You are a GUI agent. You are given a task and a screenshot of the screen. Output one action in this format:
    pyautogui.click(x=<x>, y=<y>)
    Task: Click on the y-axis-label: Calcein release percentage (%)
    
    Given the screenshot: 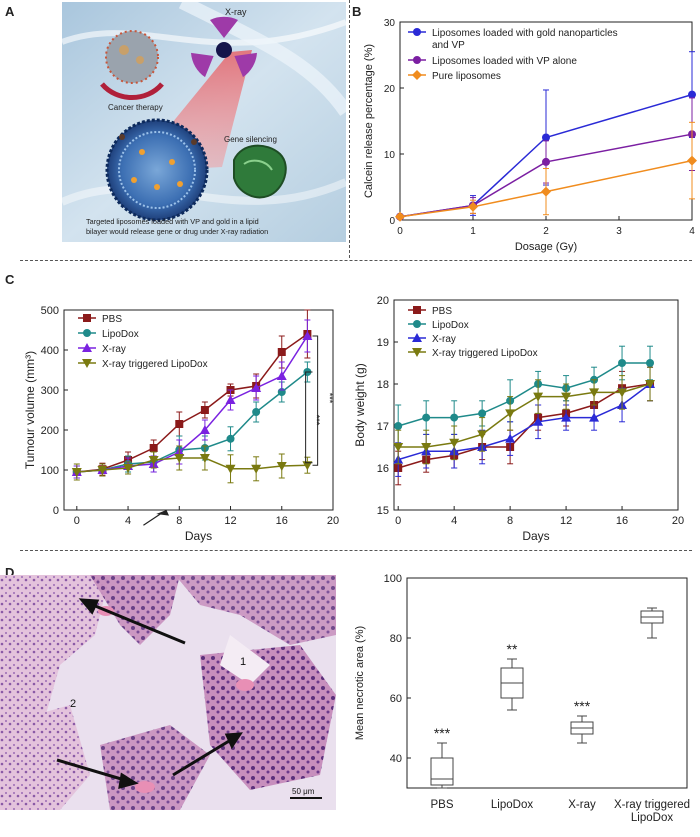 What is the action you would take?
    pyautogui.click(x=369, y=121)
    